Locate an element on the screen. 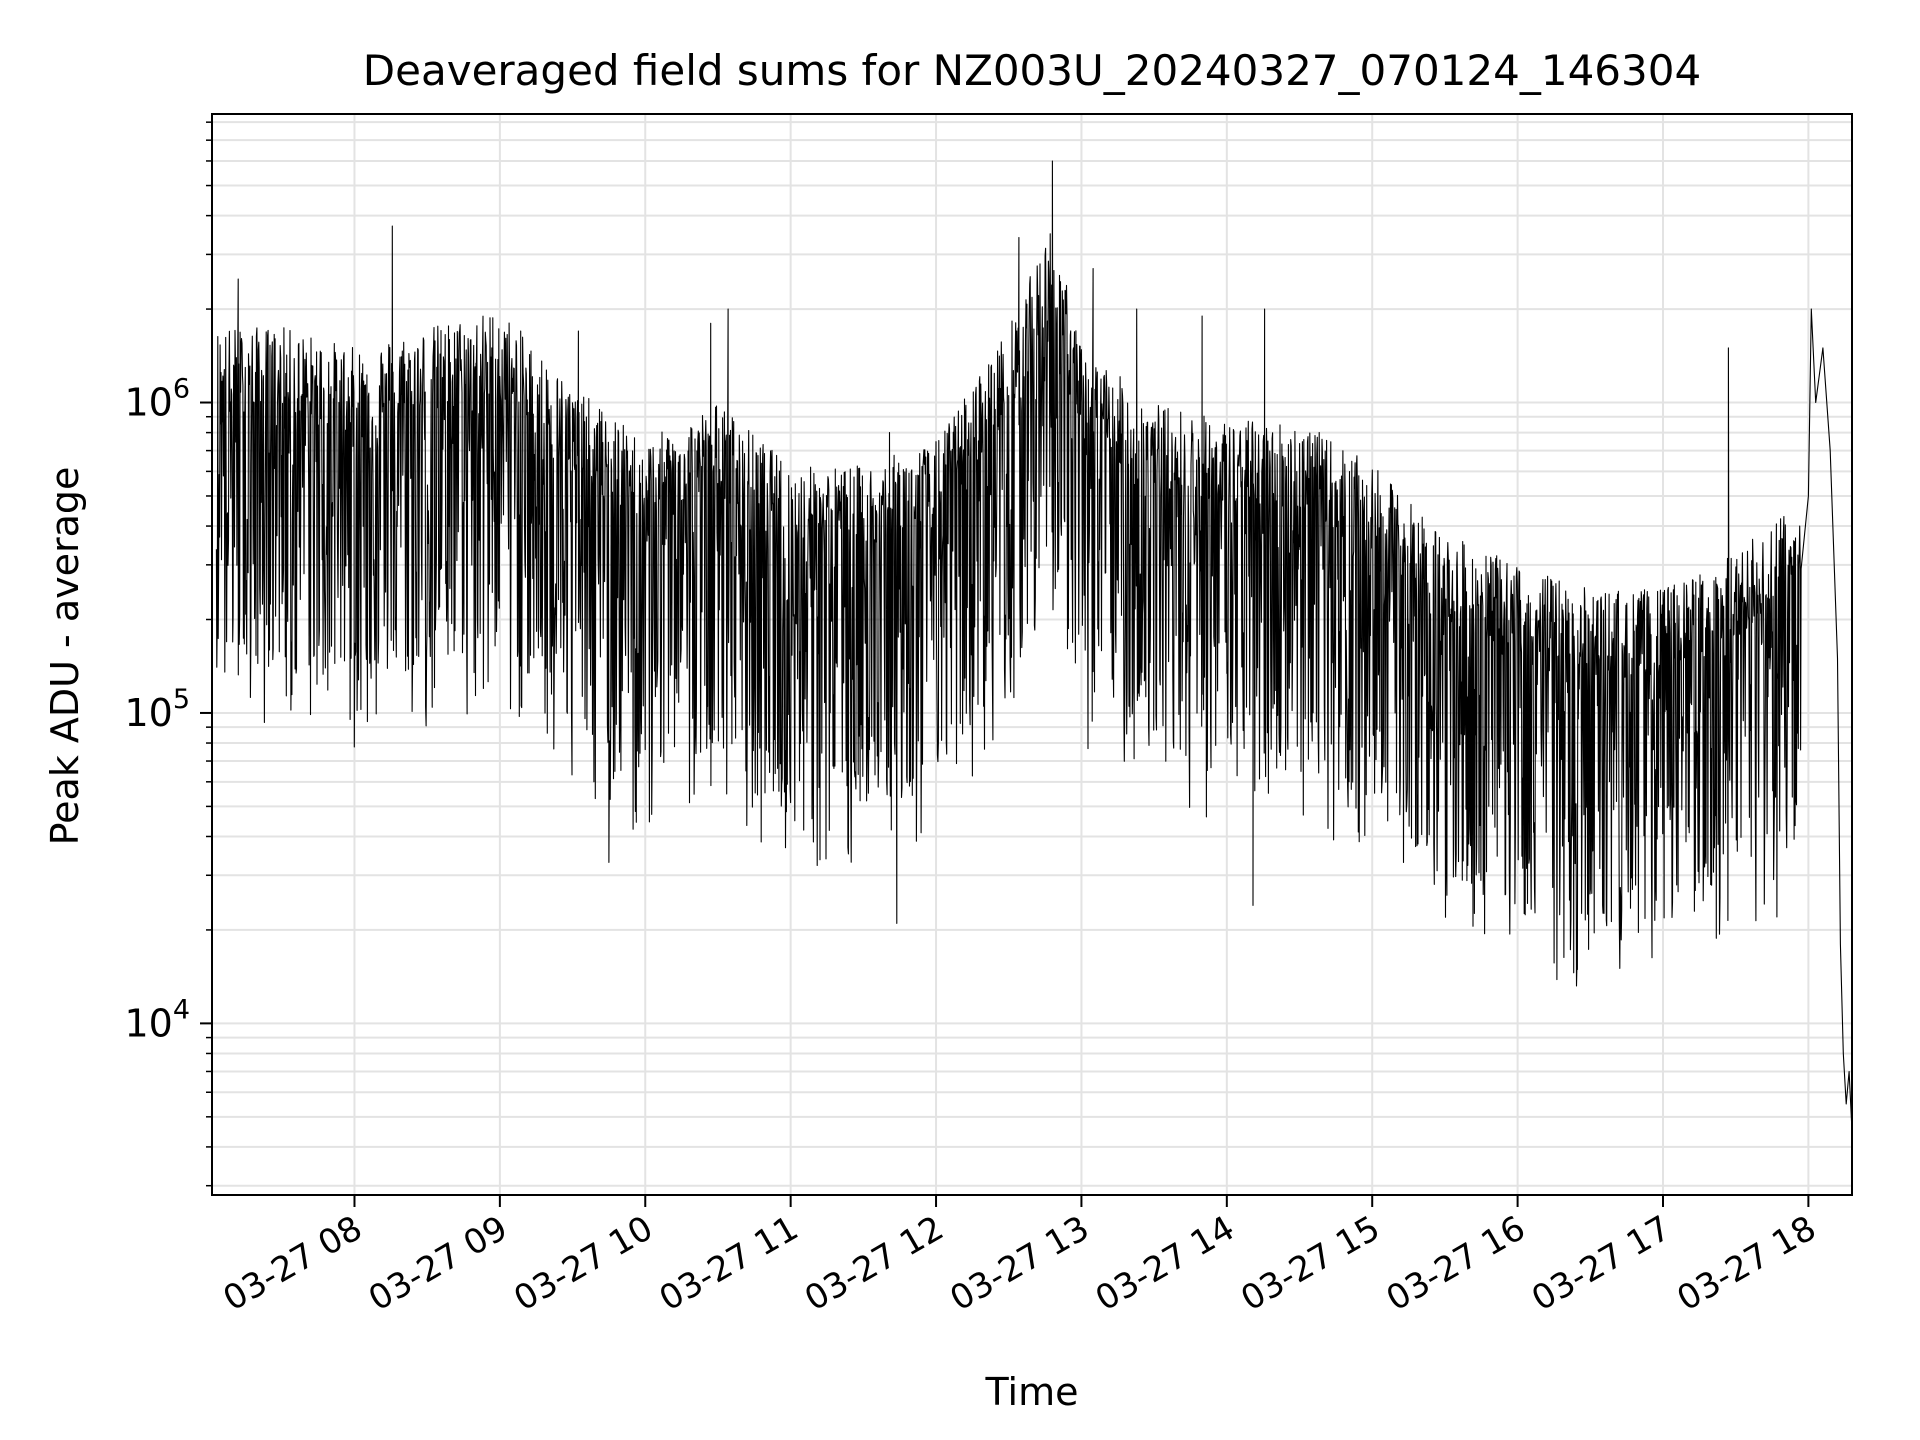 This screenshot has width=1920, height=1440. y-tick-label: 10⁴ is located at coordinates (157, 1019).